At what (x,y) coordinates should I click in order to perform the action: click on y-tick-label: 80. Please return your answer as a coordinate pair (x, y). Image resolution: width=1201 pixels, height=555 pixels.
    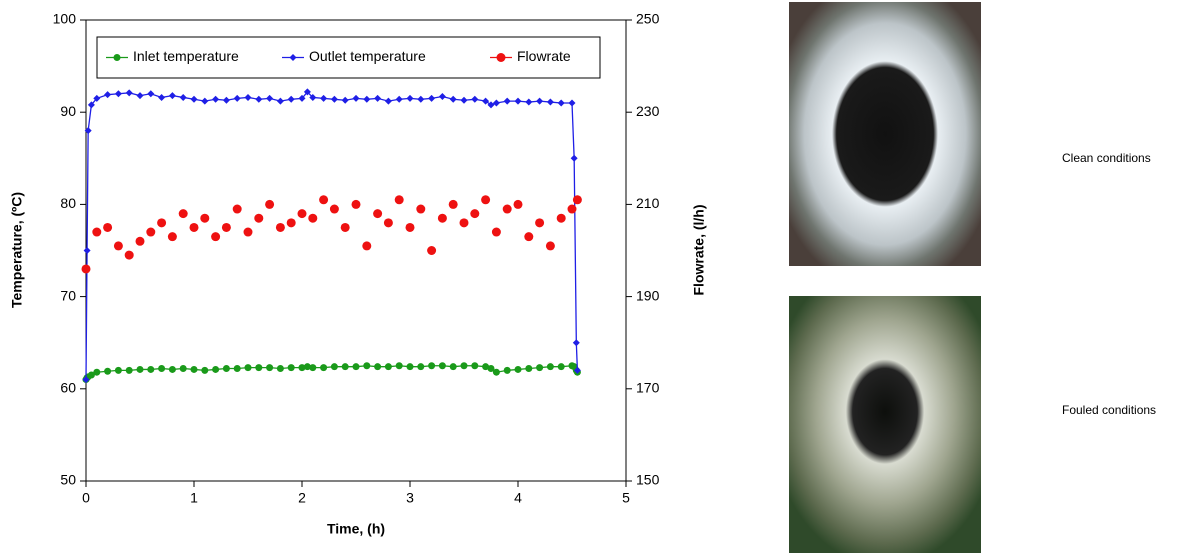
    Looking at the image, I should click on (68, 203).